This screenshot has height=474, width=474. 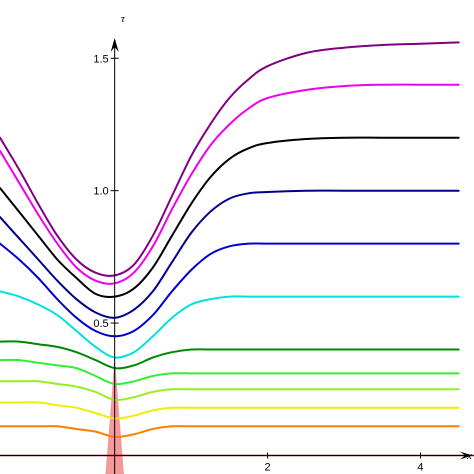 What do you see at coordinates (420, 467) in the screenshot?
I see `x-tick-label-2: 4` at bounding box center [420, 467].